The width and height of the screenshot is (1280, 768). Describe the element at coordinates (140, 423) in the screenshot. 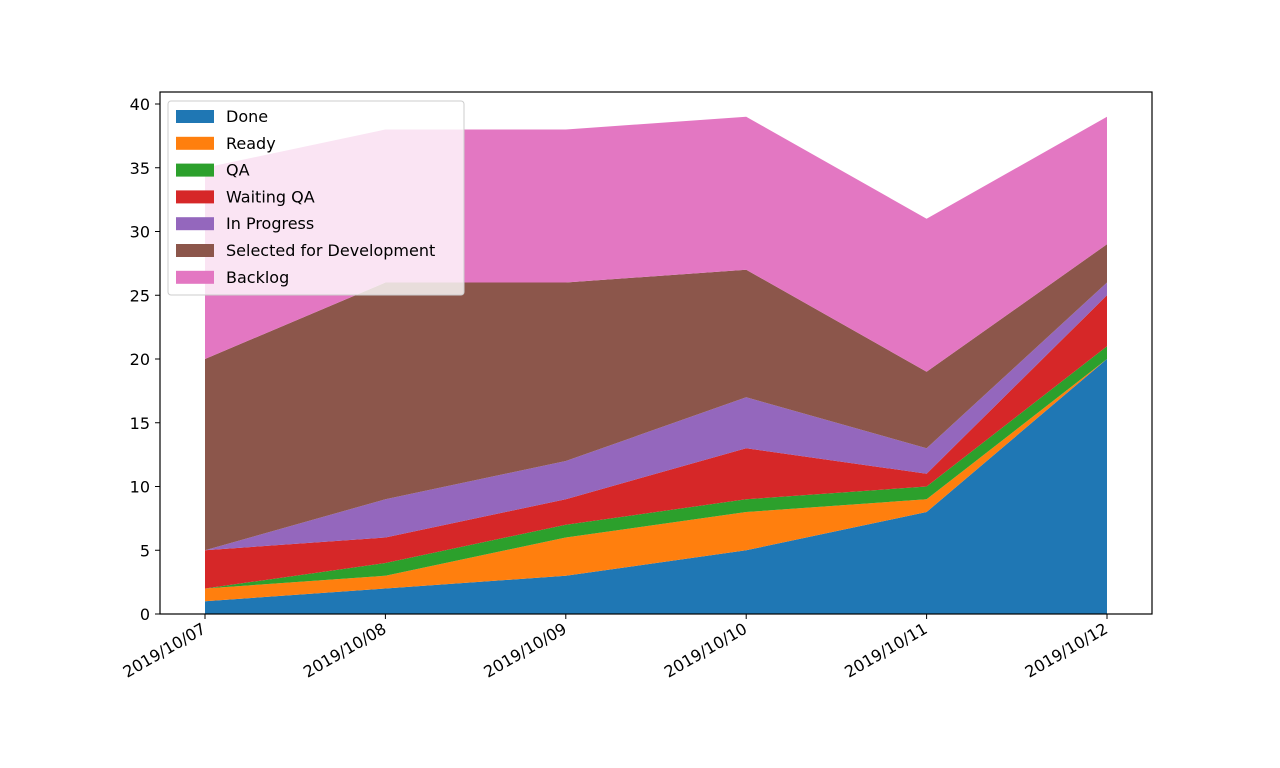

I see `y-tick-label: 15` at that location.